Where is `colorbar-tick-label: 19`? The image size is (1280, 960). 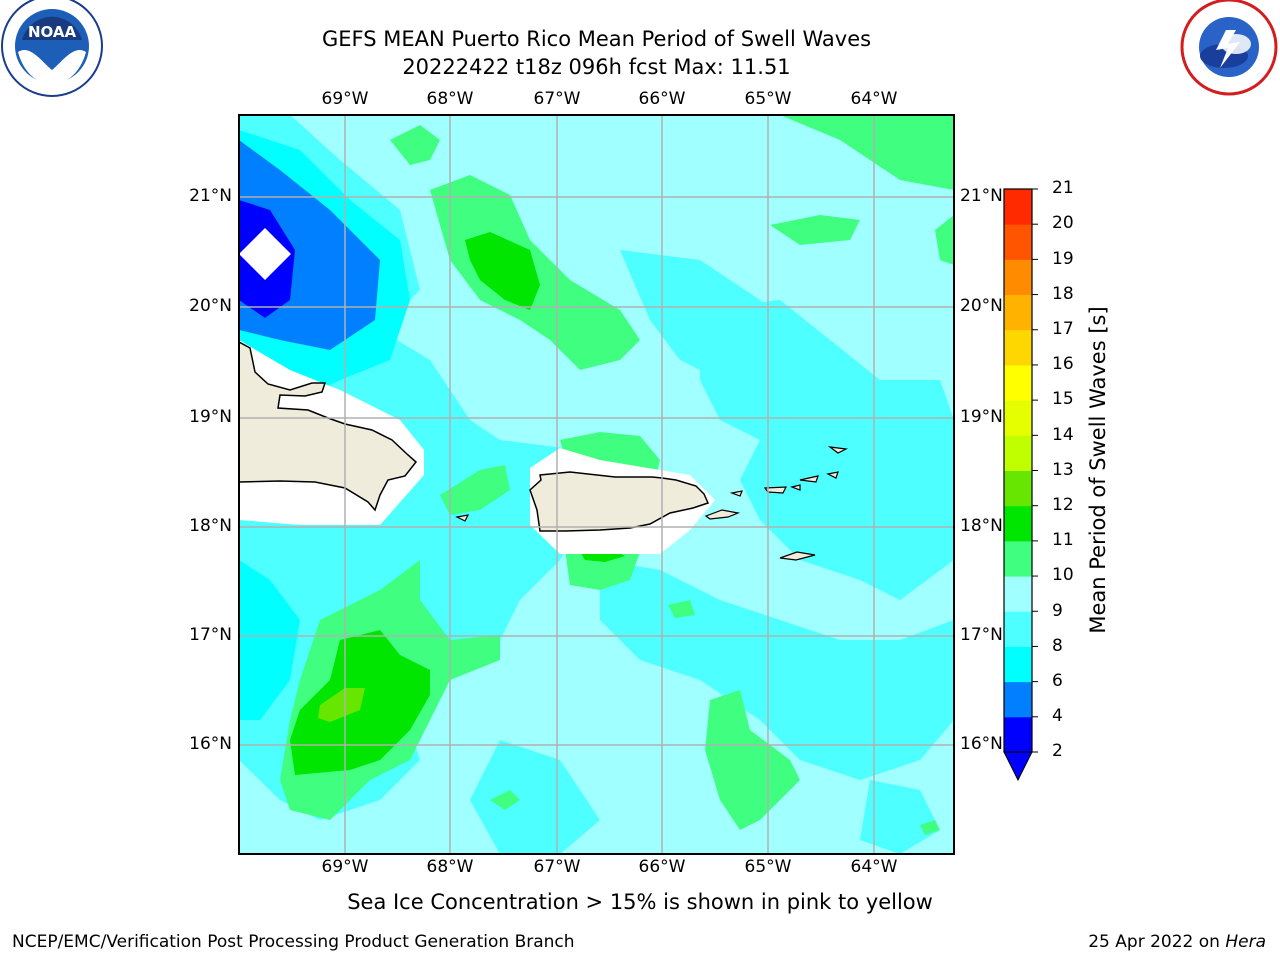 colorbar-tick-label: 19 is located at coordinates (1063, 259).